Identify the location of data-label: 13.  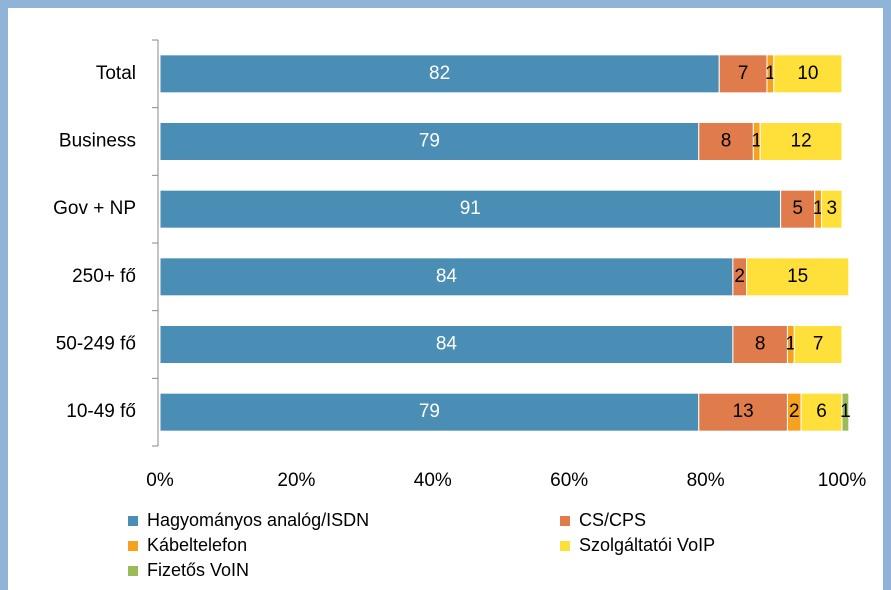
(743, 411).